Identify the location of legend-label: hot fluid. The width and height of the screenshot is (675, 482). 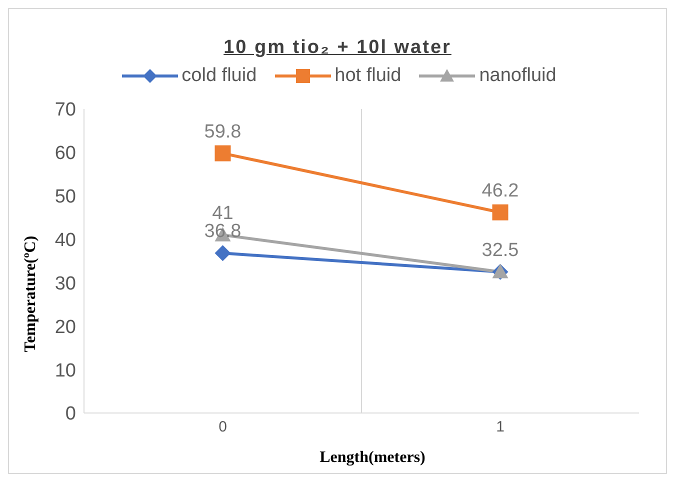
(368, 76).